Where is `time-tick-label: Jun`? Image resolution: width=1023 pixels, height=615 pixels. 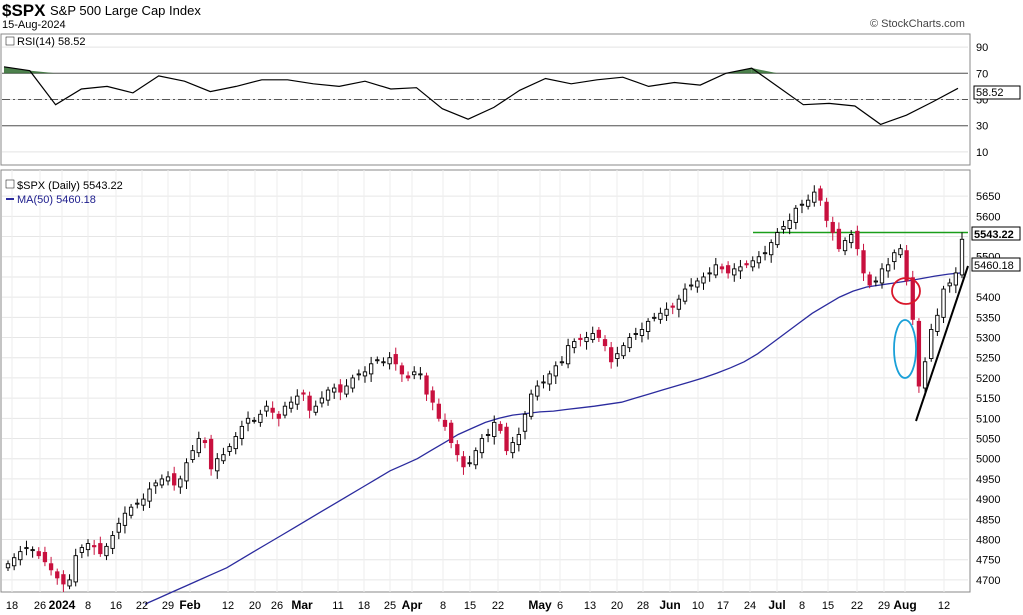
time-tick-label: Jun is located at coordinates (669, 605).